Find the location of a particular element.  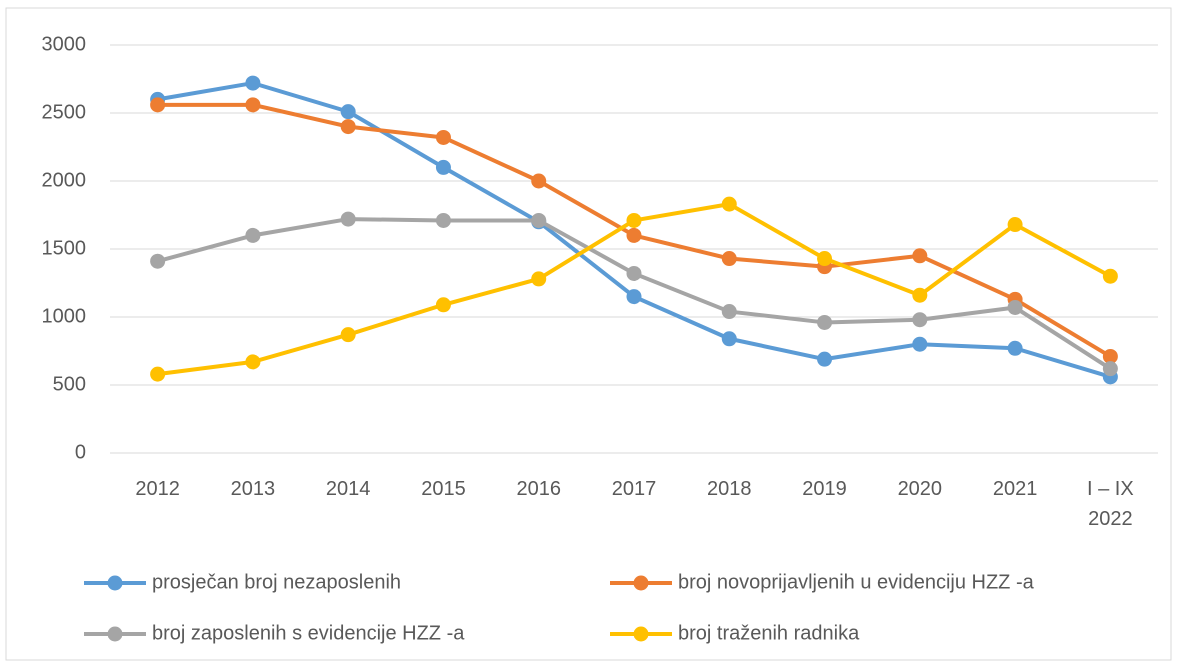

y-tick-label: 1500 is located at coordinates (64, 248).